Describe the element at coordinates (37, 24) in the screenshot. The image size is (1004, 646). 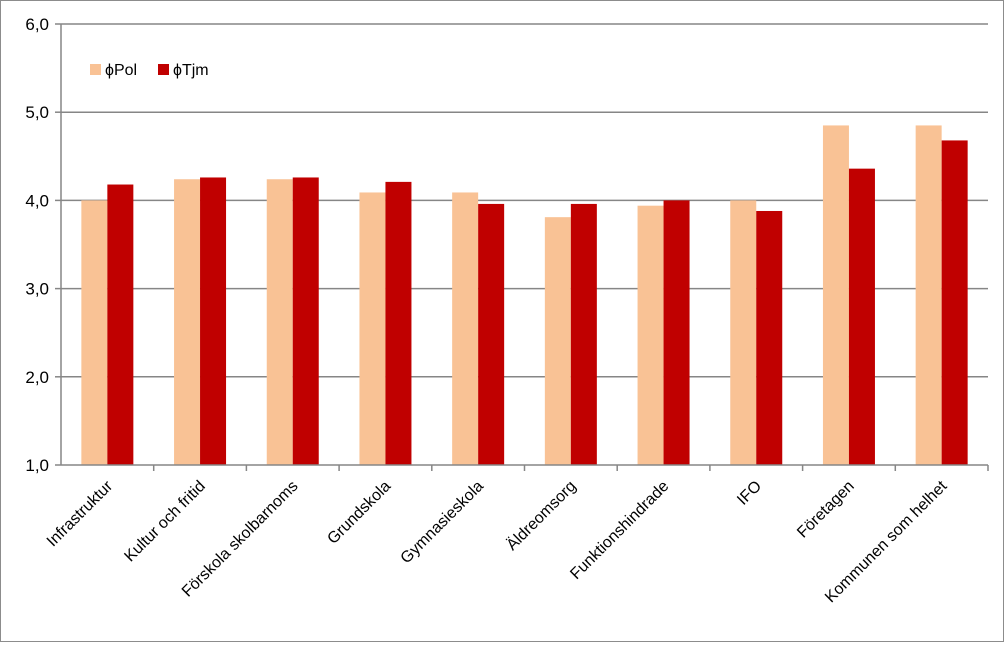
I see `y-tick-label: 6,0` at that location.